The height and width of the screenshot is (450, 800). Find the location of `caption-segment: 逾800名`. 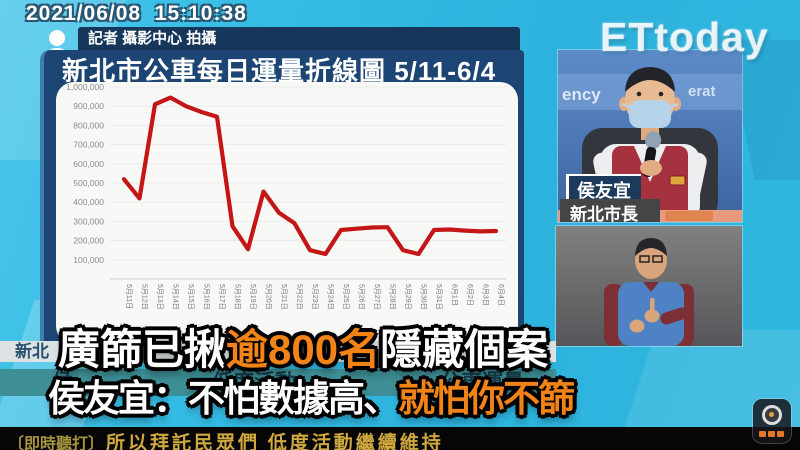

caption-segment: 逾800名 is located at coordinates (303, 349).